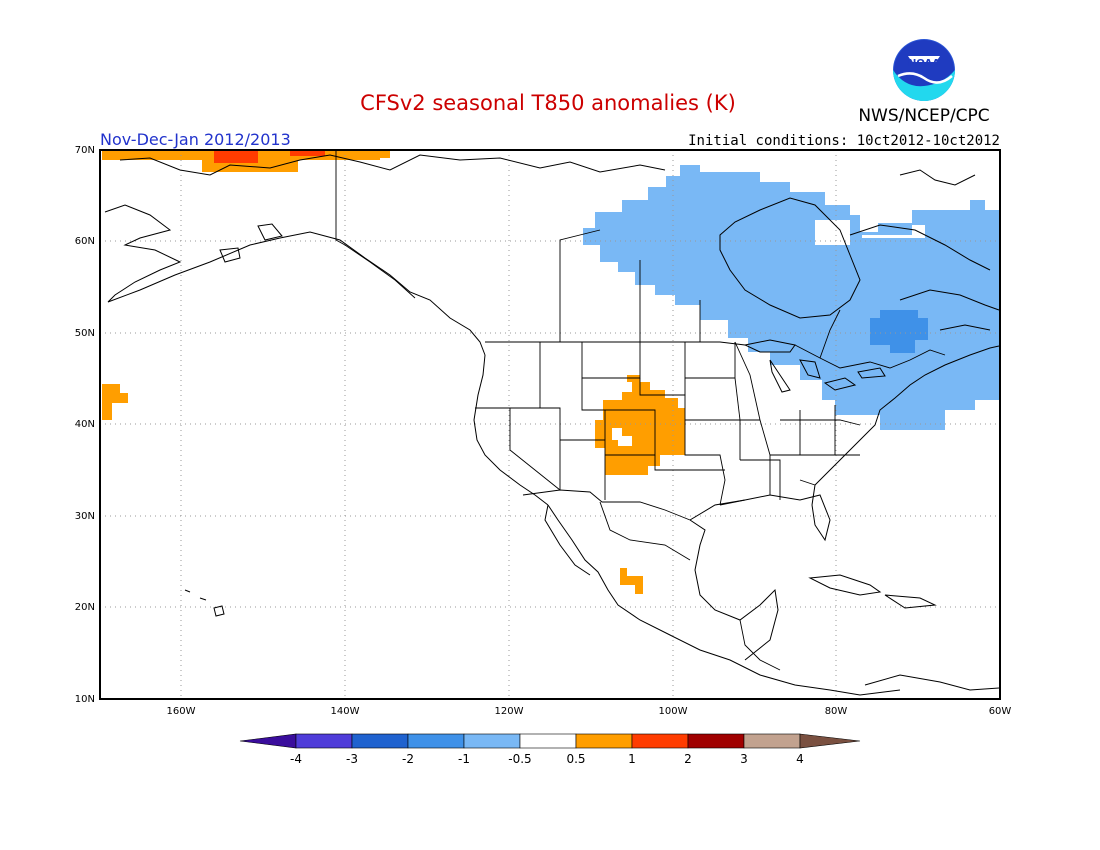 The image size is (1100, 850). What do you see at coordinates (923, 116) in the screenshot?
I see `organization-label: NWS/NCEP/CPC` at bounding box center [923, 116].